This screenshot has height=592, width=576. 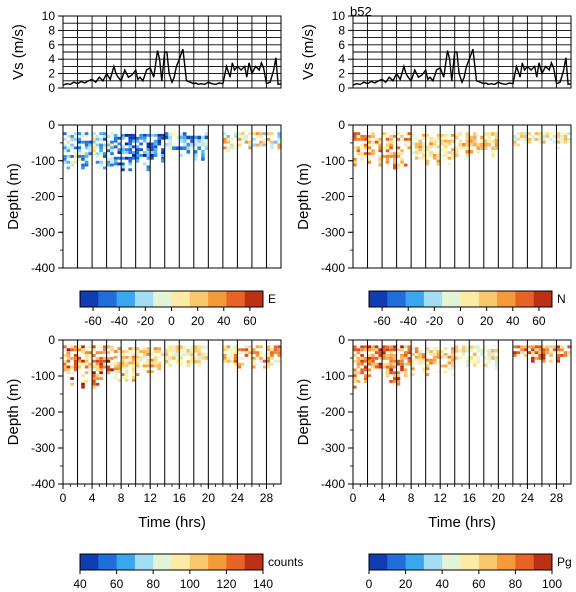 I want to click on y-tick-label: 0, so click(x=341, y=125).